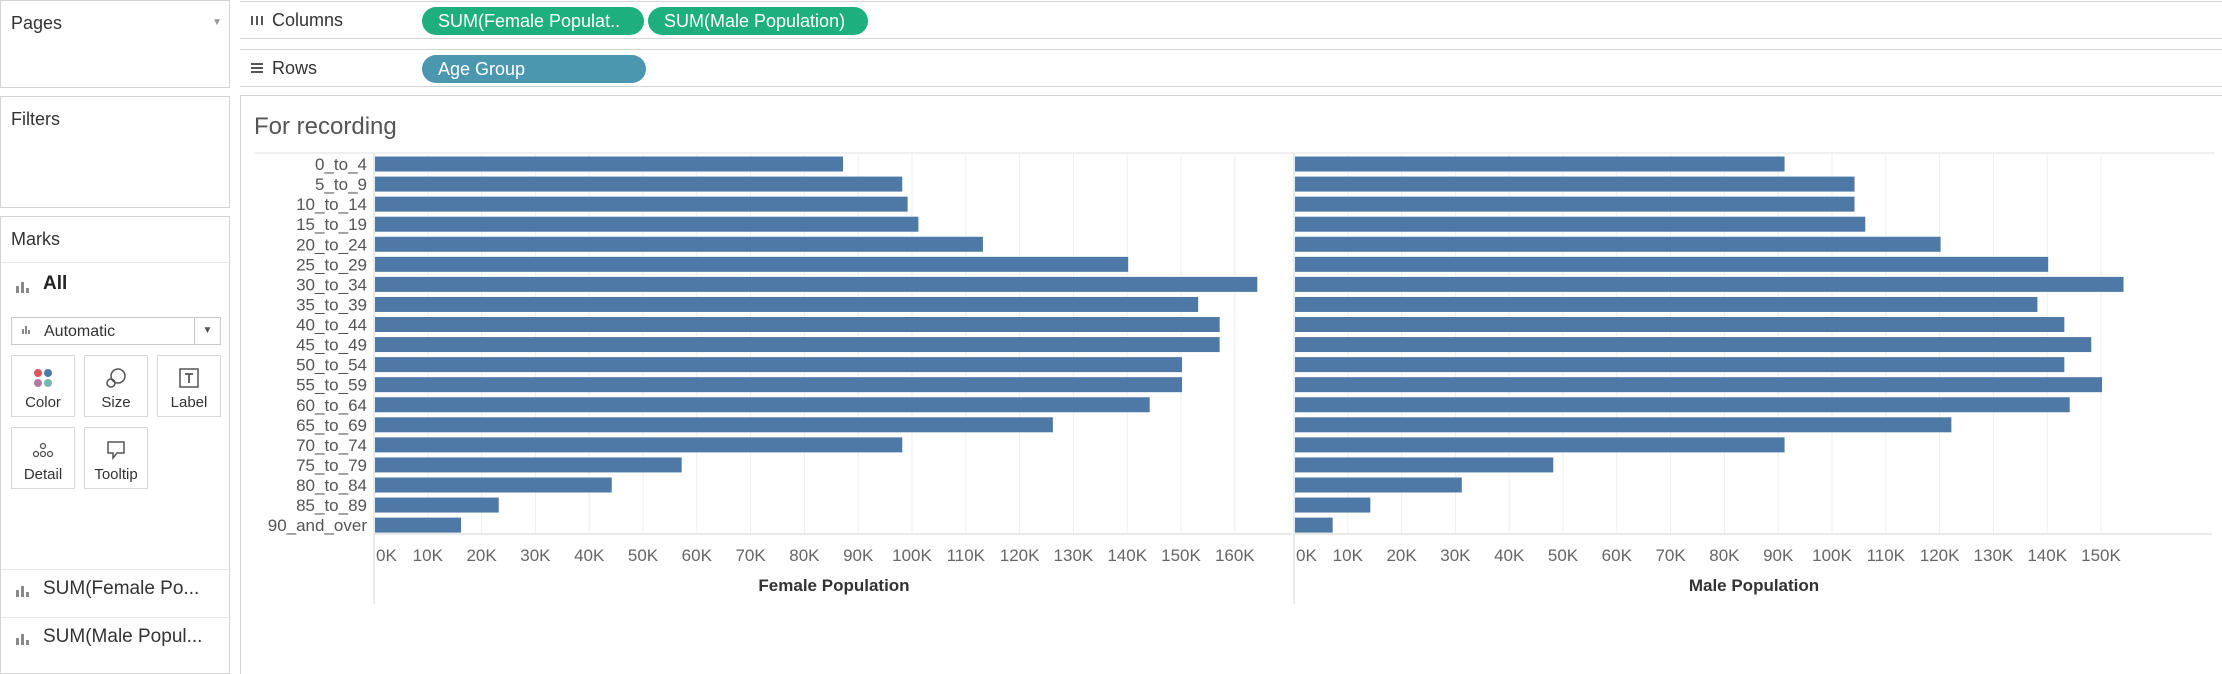 This screenshot has height=674, width=2222. Describe the element at coordinates (331, 505) in the screenshot. I see `category-label: 85_to_89` at that location.